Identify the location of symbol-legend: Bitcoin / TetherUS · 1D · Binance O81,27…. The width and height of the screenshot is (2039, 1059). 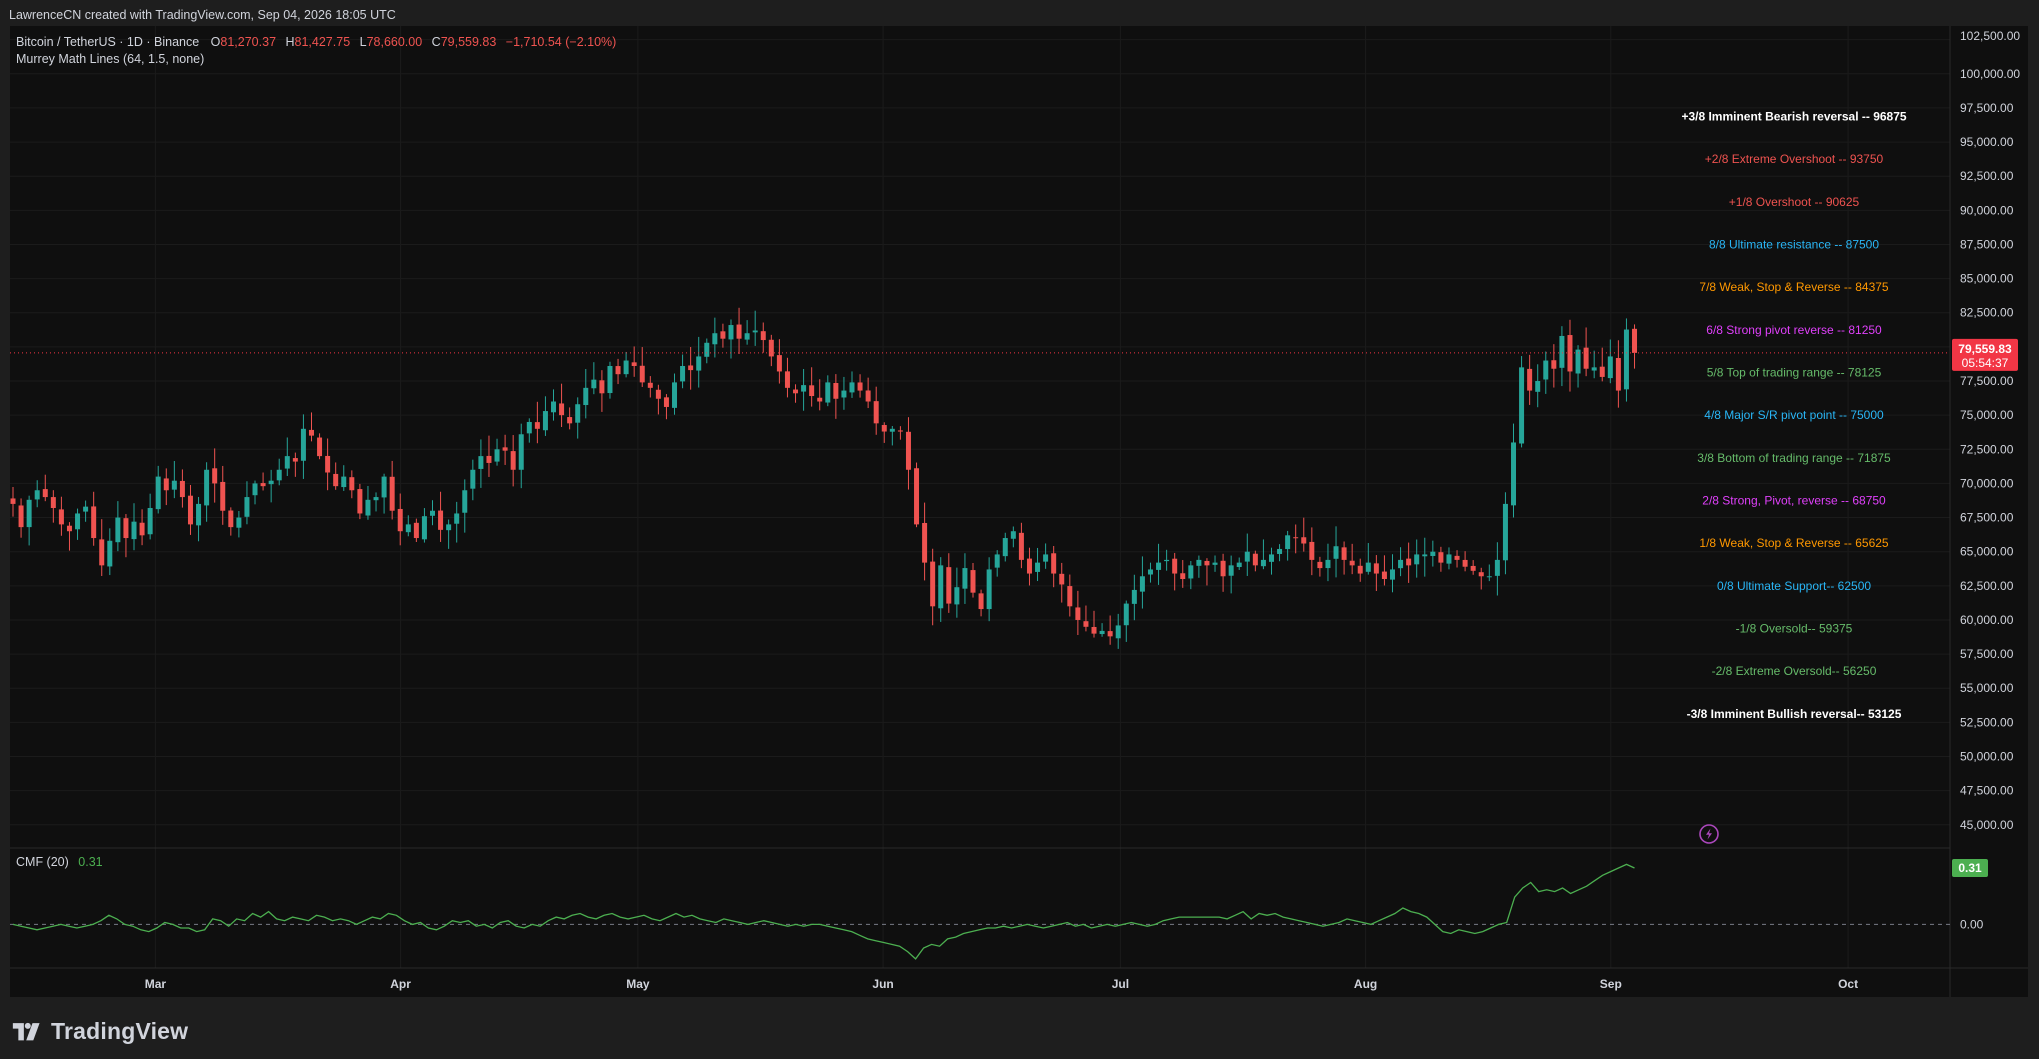
(316, 42).